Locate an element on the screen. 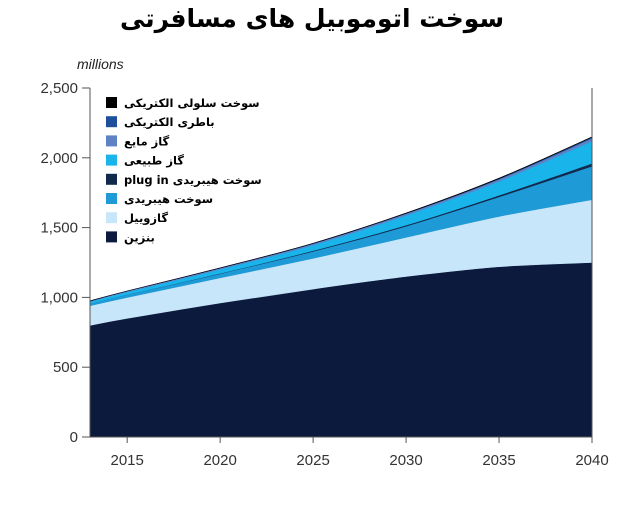 The width and height of the screenshot is (624, 507). y-tick-label: 2,000 is located at coordinates (59, 158).